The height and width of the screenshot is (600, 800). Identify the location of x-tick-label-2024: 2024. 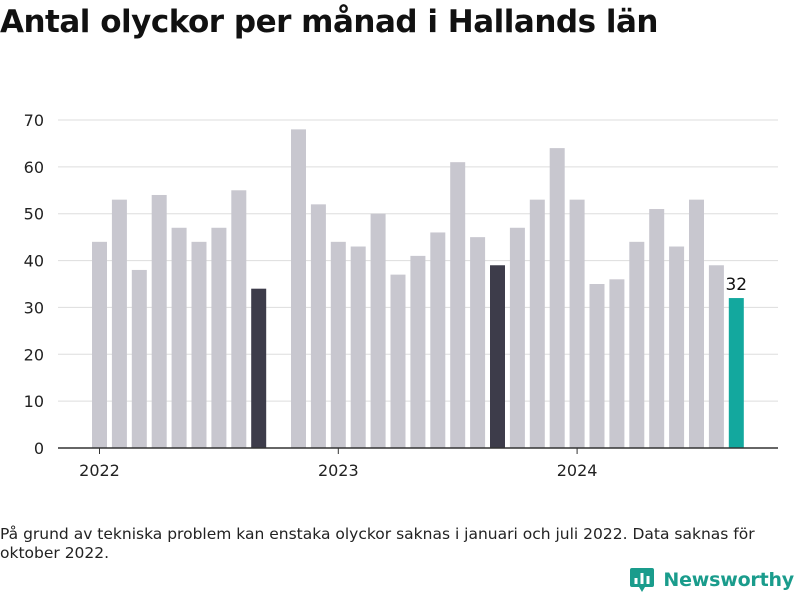
(577, 470).